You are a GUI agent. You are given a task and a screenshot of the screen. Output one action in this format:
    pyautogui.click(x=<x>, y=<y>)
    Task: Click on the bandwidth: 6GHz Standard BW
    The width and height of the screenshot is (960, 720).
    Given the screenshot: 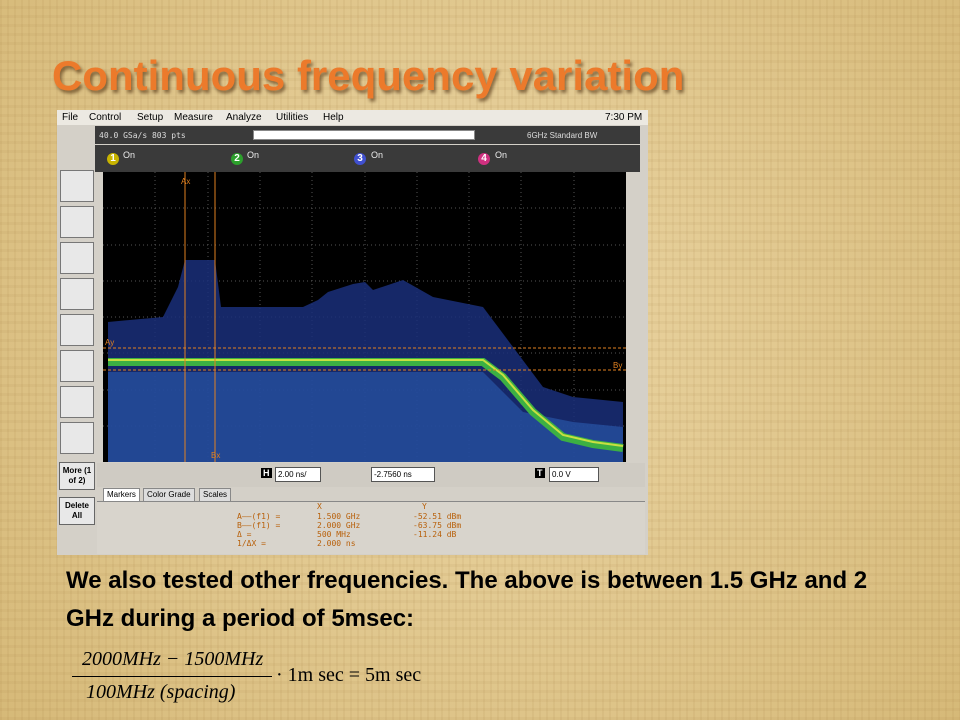 What is the action you would take?
    pyautogui.click(x=562, y=135)
    